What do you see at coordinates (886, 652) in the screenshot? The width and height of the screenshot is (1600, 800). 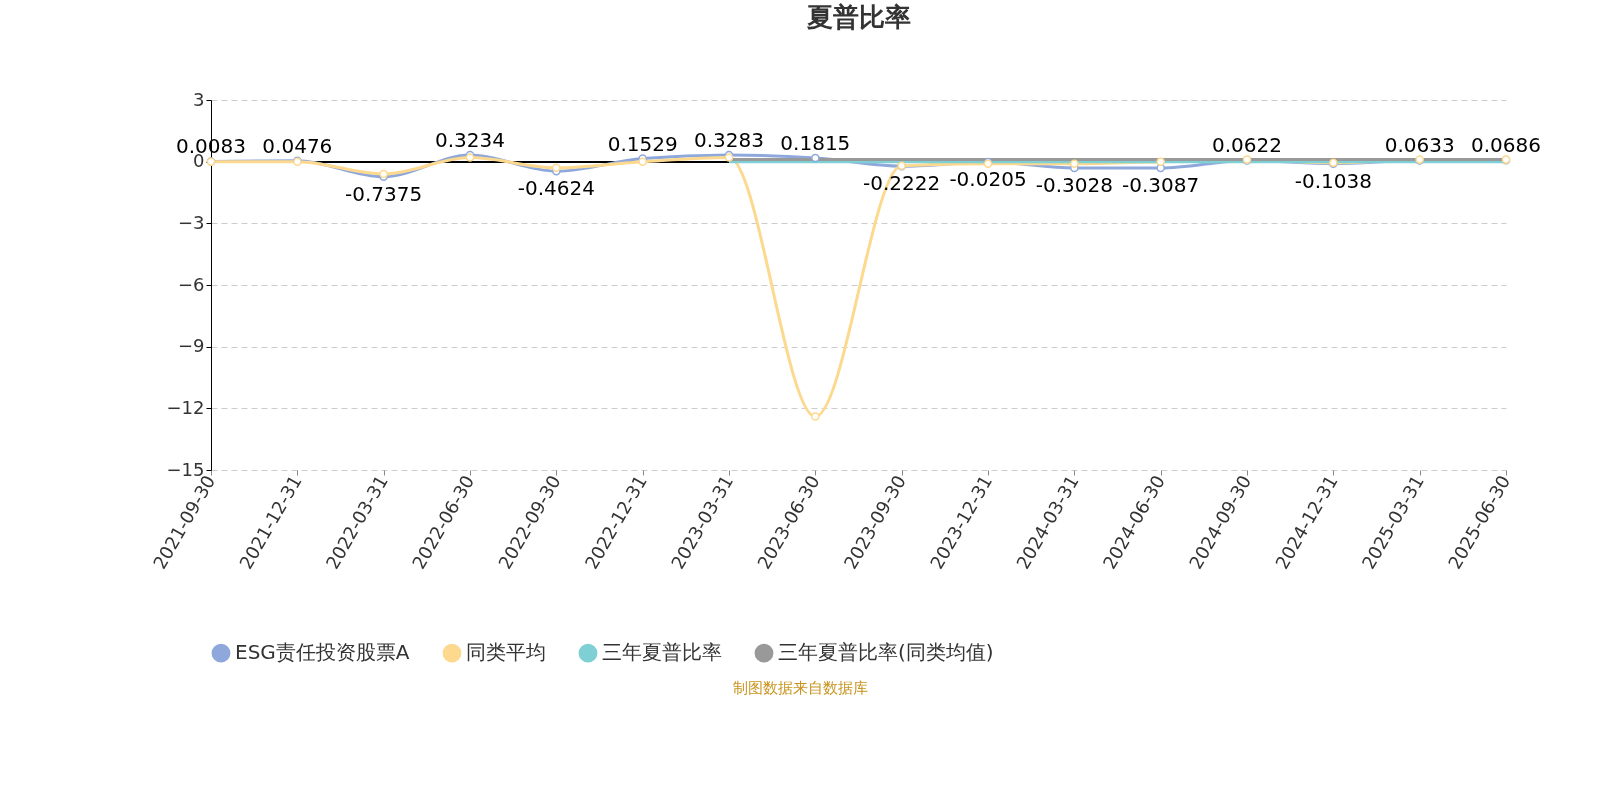 I see `legend-label: 三年夏普比率(同类均值)` at bounding box center [886, 652].